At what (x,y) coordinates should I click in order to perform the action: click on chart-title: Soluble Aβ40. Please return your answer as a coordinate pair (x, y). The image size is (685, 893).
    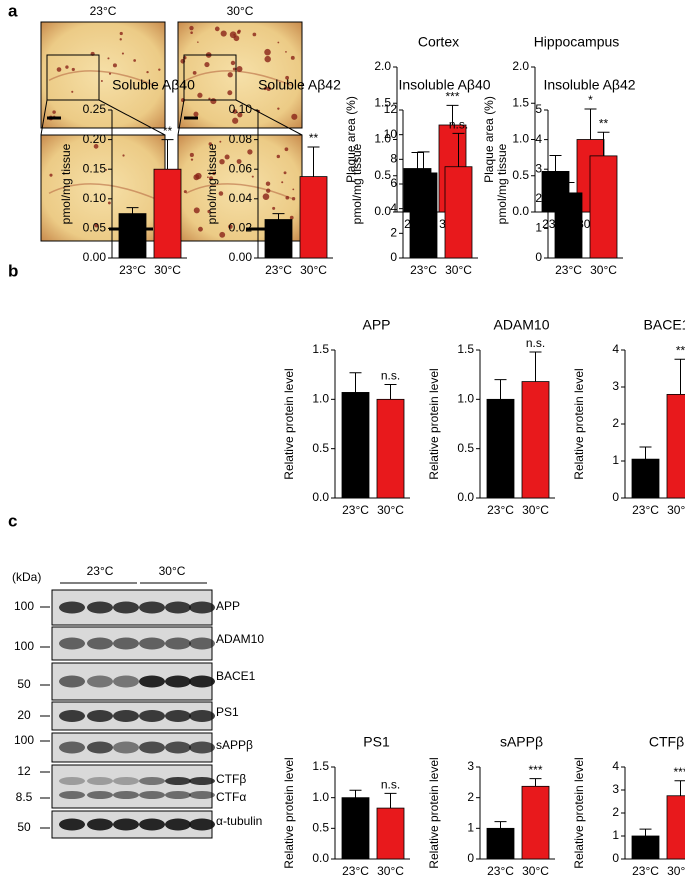
    Looking at the image, I should click on (153, 85).